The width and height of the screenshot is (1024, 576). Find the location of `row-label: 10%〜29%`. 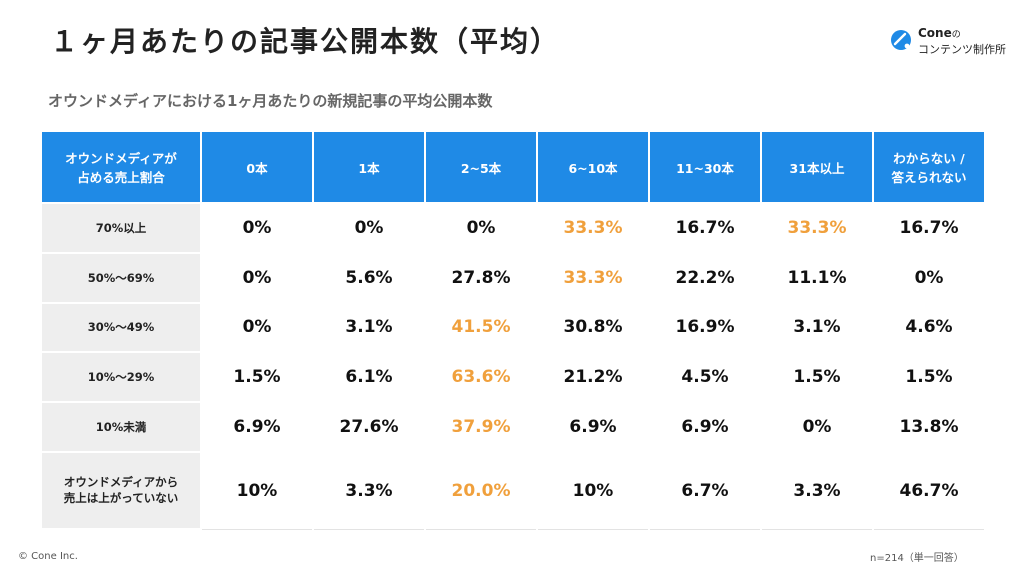

row-label: 10%〜29% is located at coordinates (121, 377).